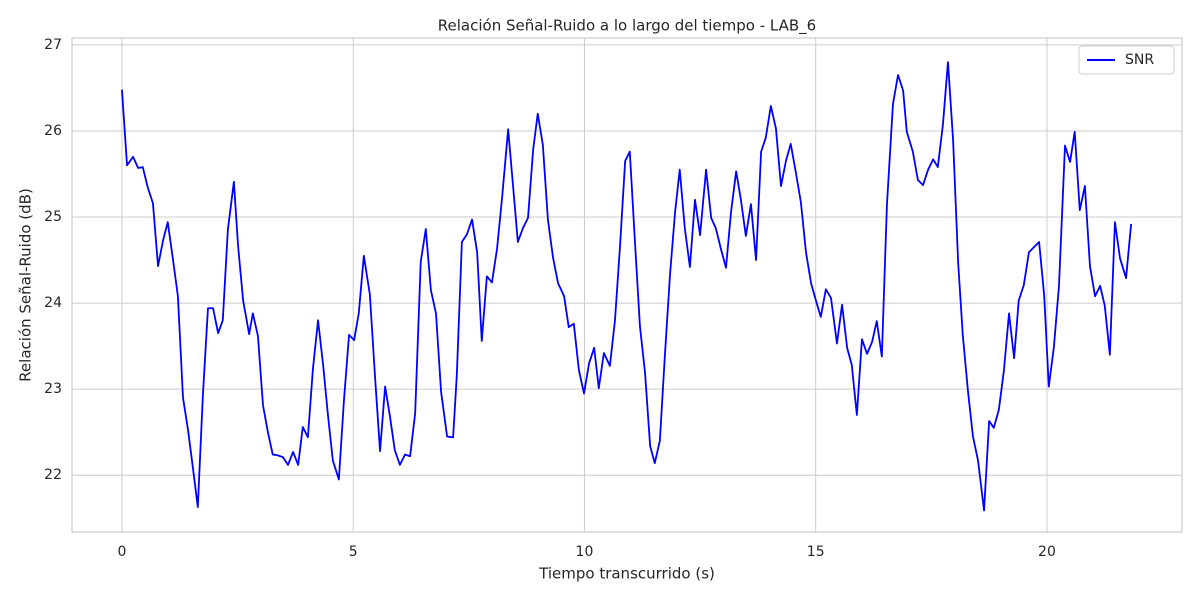  I want to click on y-tick-label: 23, so click(53, 389).